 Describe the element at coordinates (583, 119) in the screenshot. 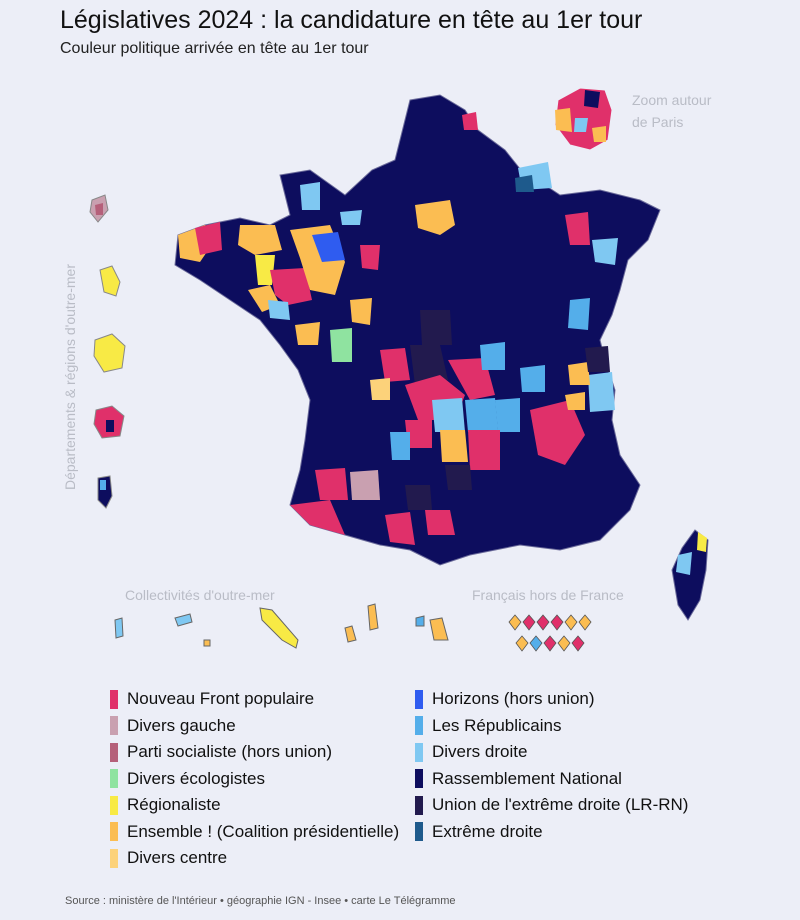

I see `paris-zoom` at that location.